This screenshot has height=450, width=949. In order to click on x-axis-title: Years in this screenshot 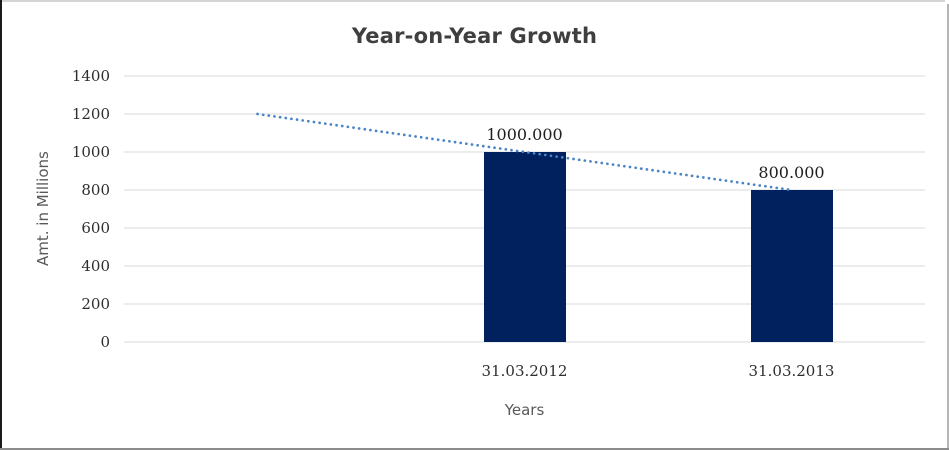, I will do `click(524, 410)`.